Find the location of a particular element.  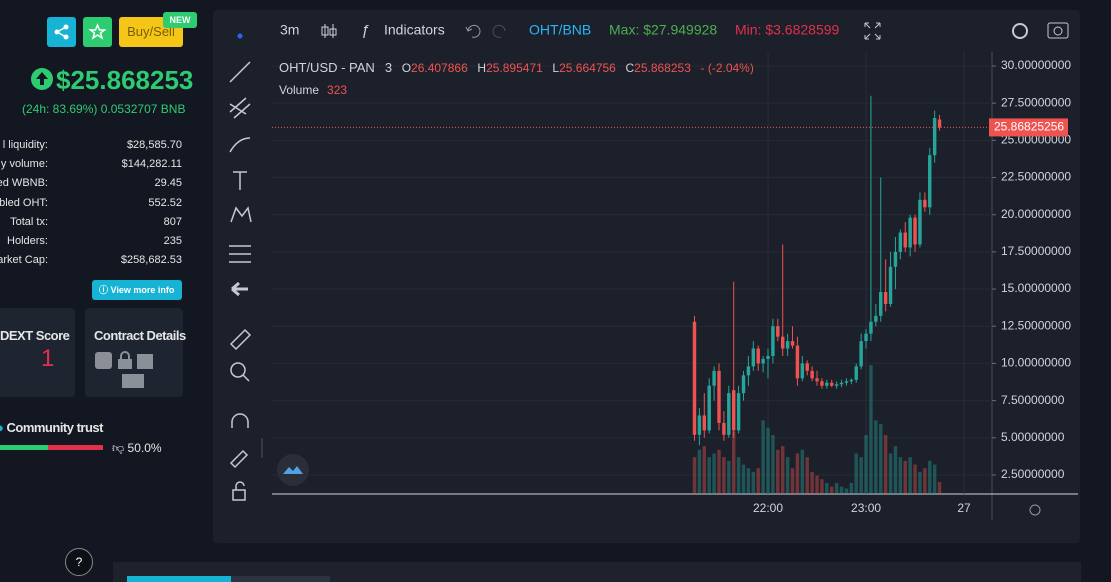

last-price-label: 25.86825256 is located at coordinates (1029, 127).